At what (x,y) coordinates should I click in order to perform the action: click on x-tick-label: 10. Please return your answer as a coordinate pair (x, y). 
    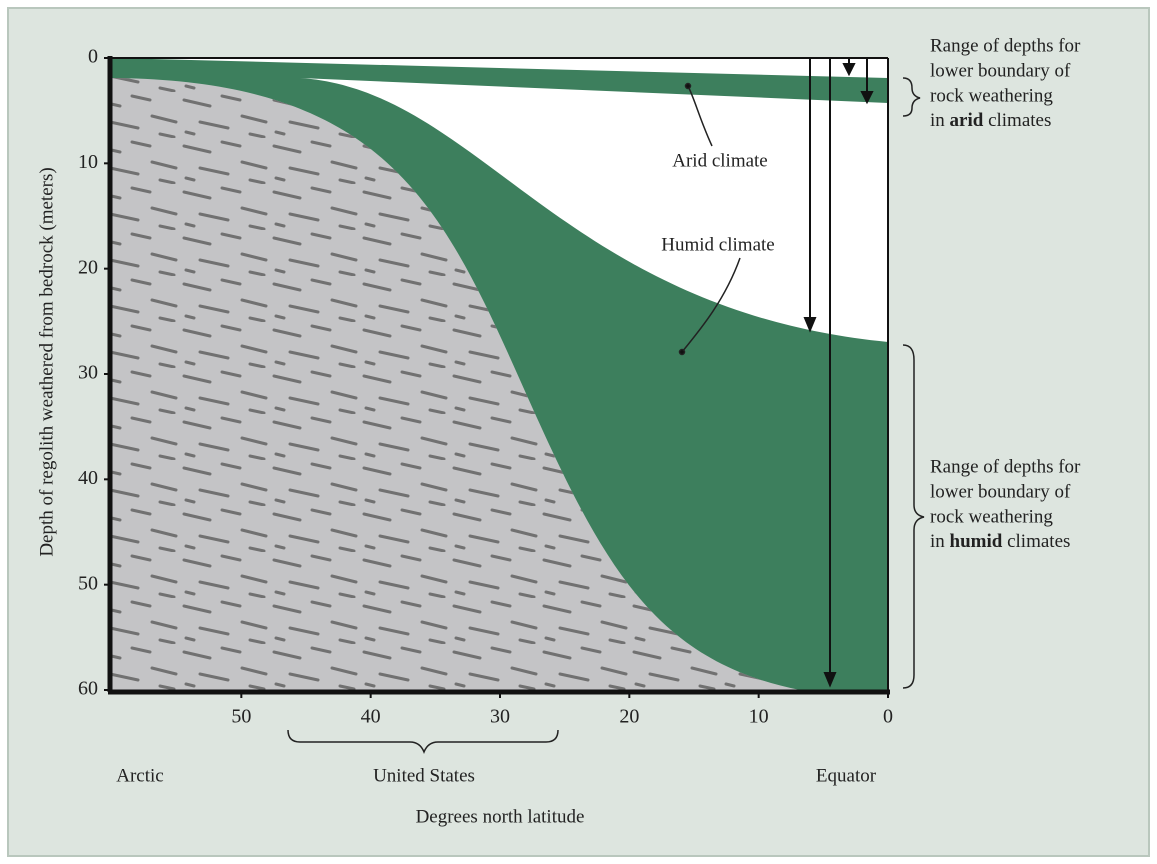
    Looking at the image, I should click on (759, 717).